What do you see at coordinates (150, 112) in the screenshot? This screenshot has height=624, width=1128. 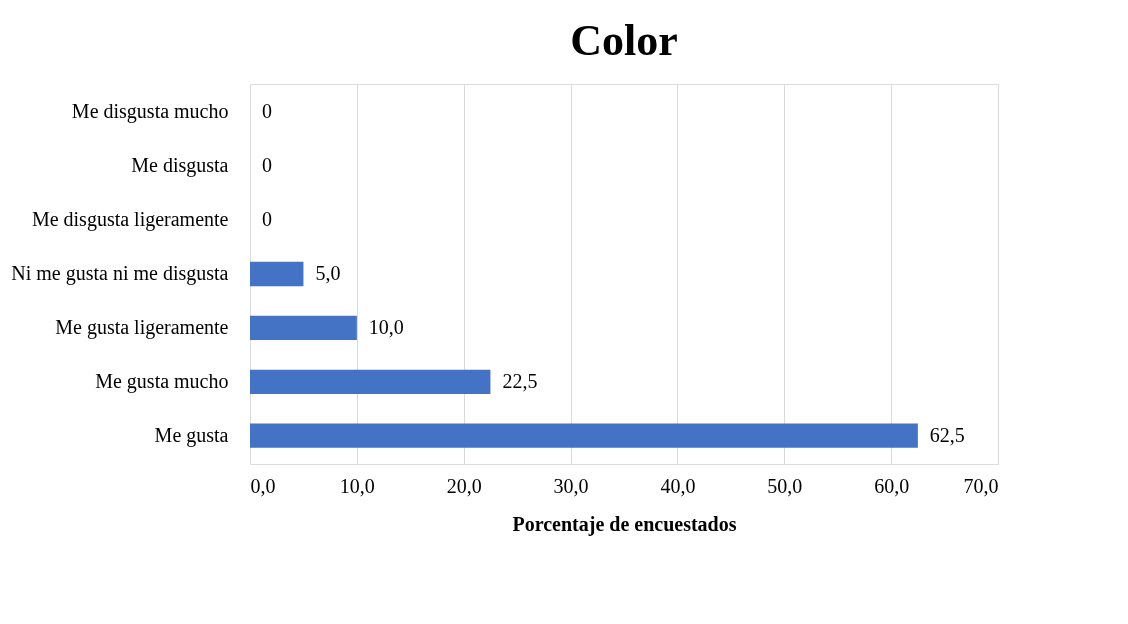 I see `y-tick-label: Me disgusta mucho` at bounding box center [150, 112].